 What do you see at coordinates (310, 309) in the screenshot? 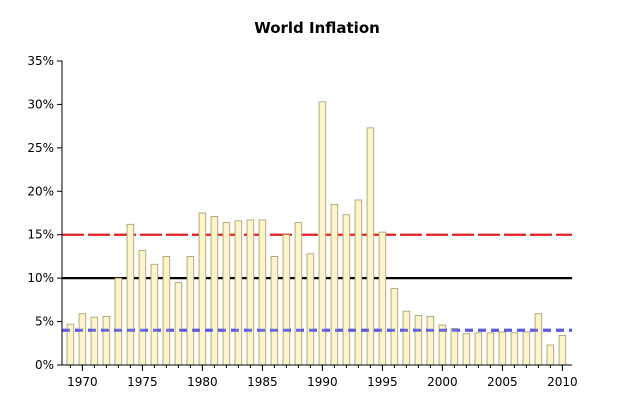
I see `bar-1989` at bounding box center [310, 309].